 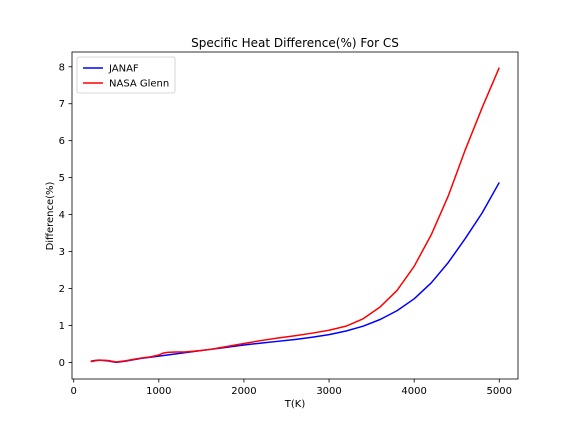 What do you see at coordinates (413, 391) in the screenshot?
I see `x-tick-label: 4000` at bounding box center [413, 391].